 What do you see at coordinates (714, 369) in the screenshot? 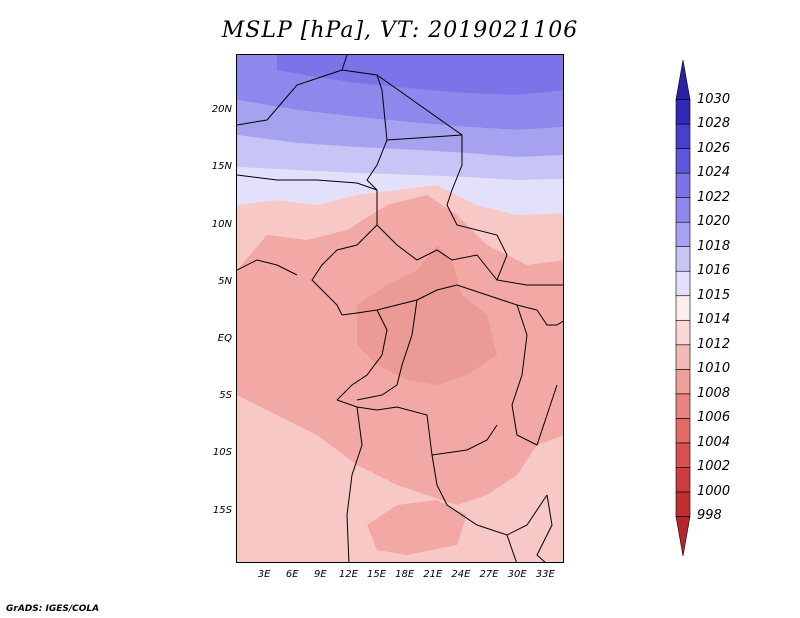
I see `colorbar-level-label: 1010` at bounding box center [714, 369].